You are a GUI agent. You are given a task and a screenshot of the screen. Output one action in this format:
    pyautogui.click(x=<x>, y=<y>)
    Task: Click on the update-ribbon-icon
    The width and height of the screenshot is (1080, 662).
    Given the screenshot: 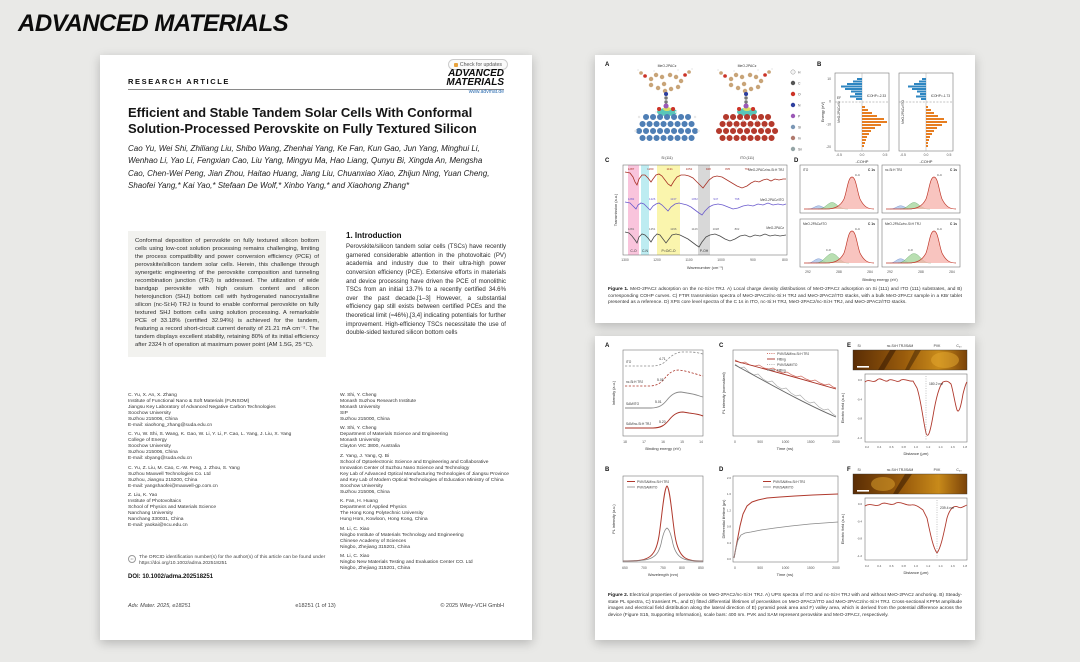 What is the action you would take?
    pyautogui.click(x=455, y=64)
    